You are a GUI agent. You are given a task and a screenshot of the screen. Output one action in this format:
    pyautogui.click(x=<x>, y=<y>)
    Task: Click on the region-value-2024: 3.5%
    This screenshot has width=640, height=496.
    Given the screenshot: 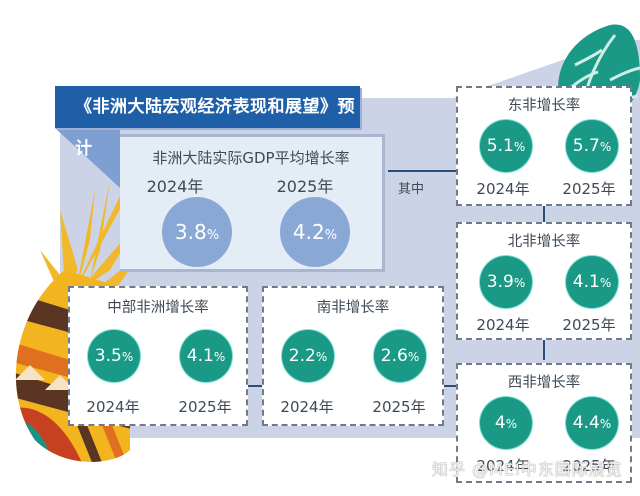 What is the action you would take?
    pyautogui.click(x=114, y=356)
    